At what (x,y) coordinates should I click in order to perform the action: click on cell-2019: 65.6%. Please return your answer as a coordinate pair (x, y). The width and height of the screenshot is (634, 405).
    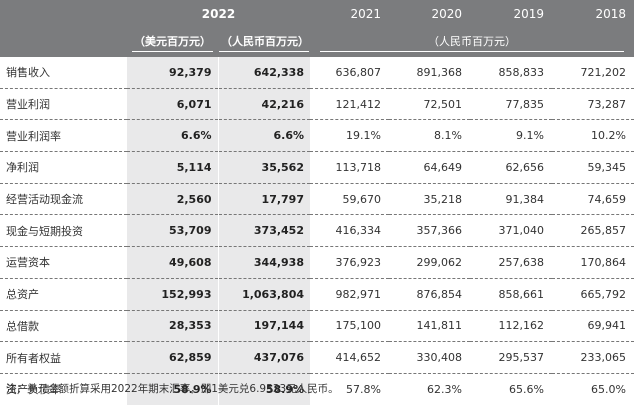
    Looking at the image, I should click on (526, 389).